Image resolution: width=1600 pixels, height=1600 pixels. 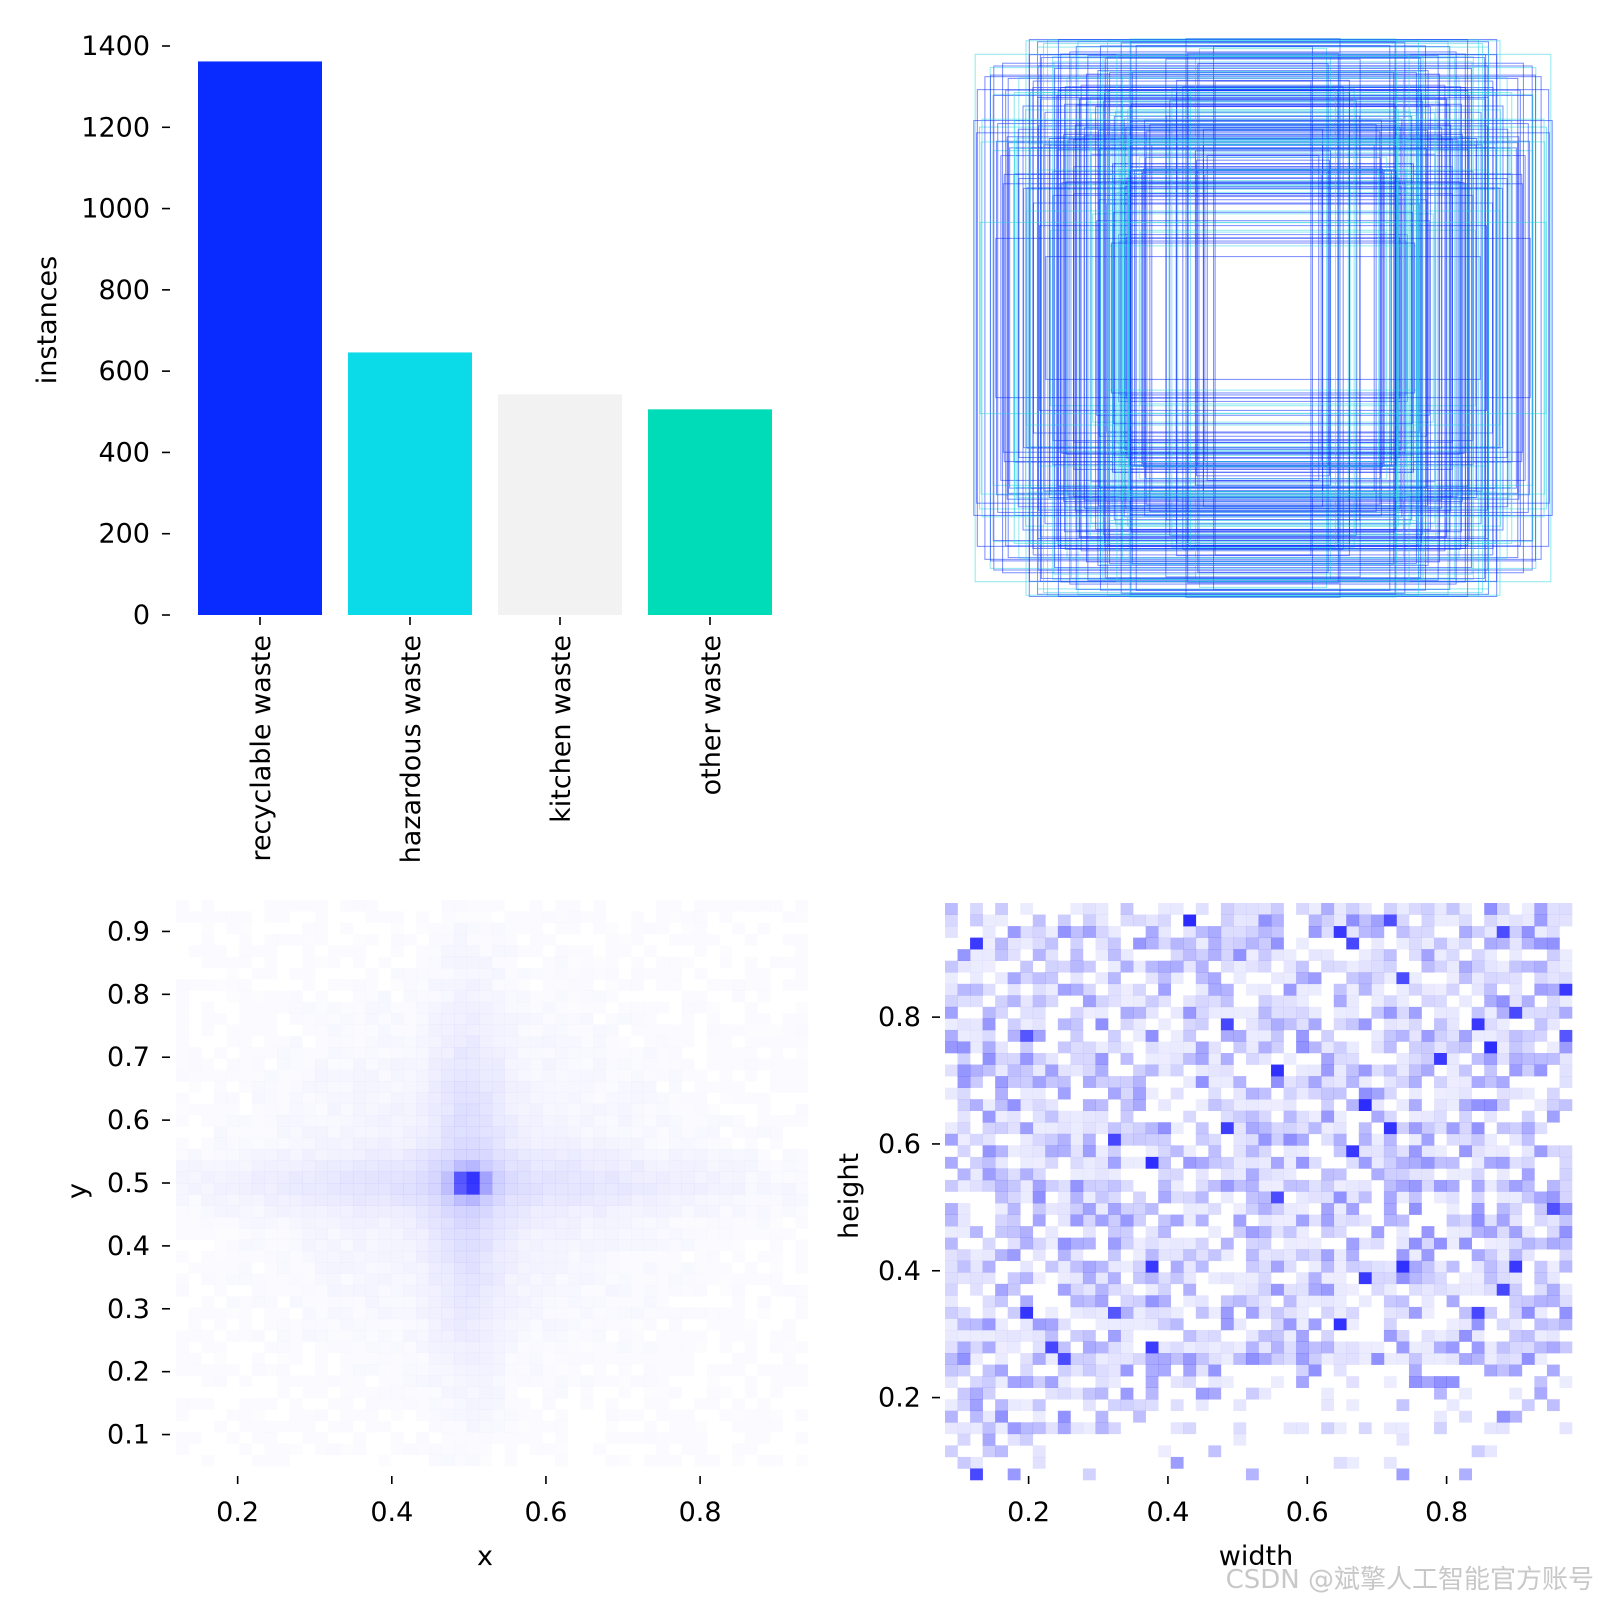 I want to click on bbox-rect, so click(x=1263, y=318).